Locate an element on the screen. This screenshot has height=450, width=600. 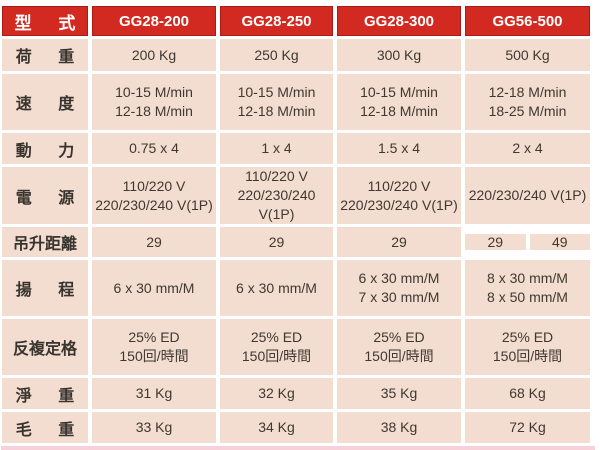
spec-cell: 31 Kg is located at coordinates (154, 393).